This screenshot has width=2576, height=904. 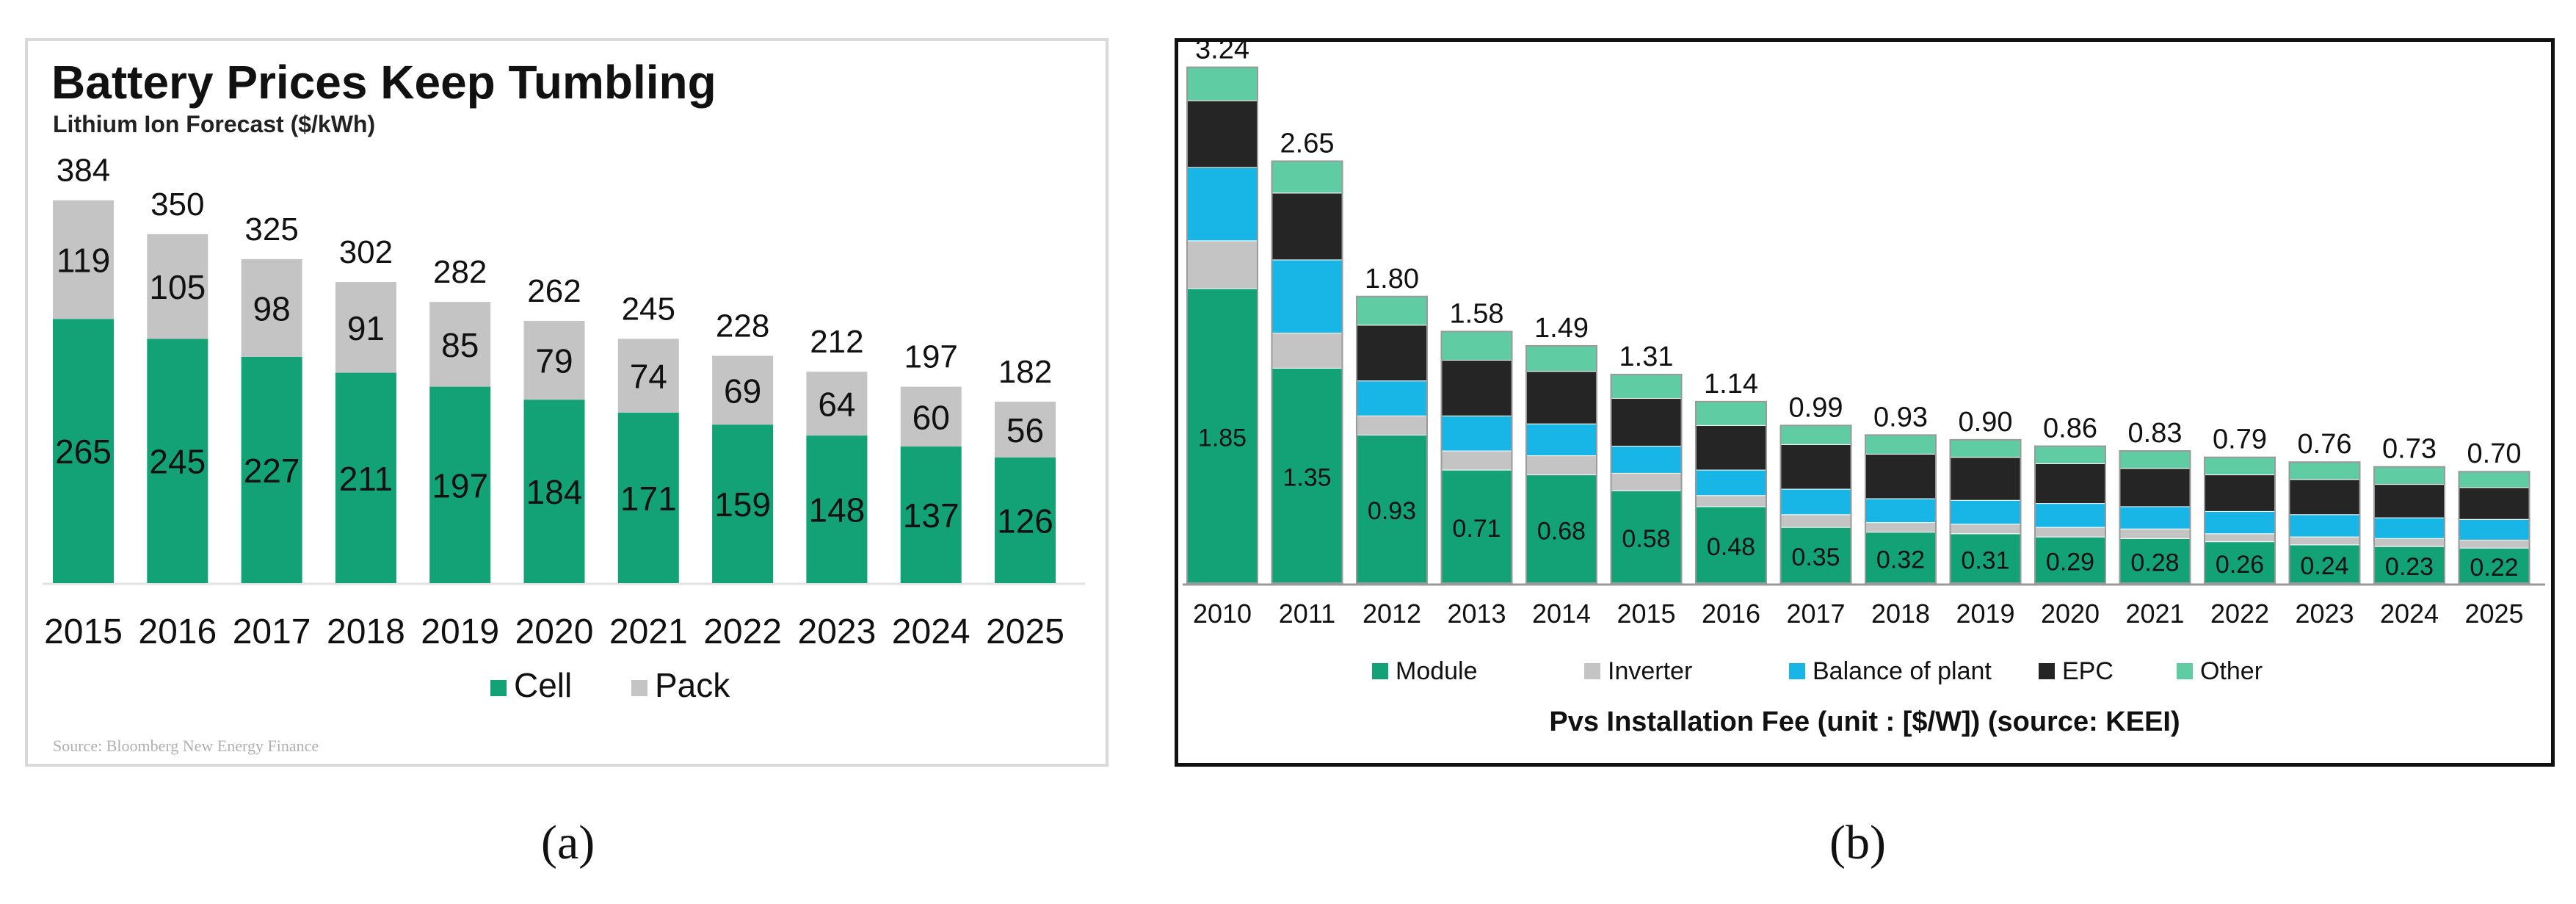 What do you see at coordinates (1223, 614) in the screenshot?
I see `x-tick-label: 2010` at bounding box center [1223, 614].